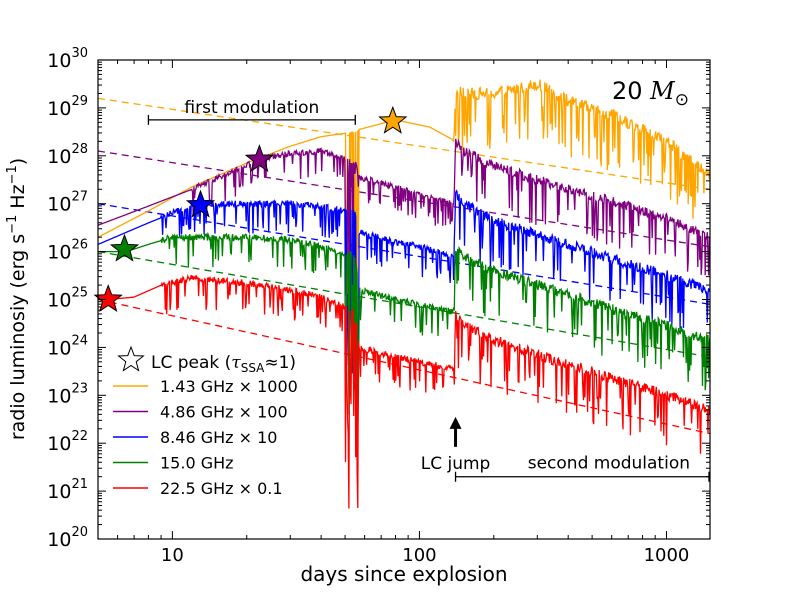  Describe the element at coordinates (67, 107) in the screenshot. I see `y-tick-label: 1029` at that location.